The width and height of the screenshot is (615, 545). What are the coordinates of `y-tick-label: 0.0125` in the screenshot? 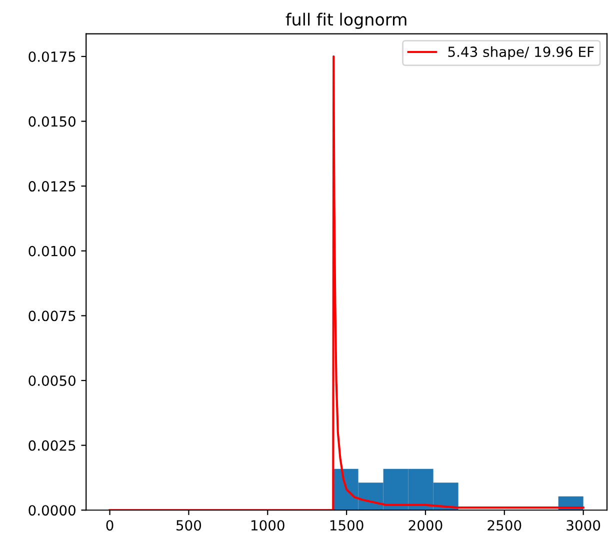 It's located at (52, 186).